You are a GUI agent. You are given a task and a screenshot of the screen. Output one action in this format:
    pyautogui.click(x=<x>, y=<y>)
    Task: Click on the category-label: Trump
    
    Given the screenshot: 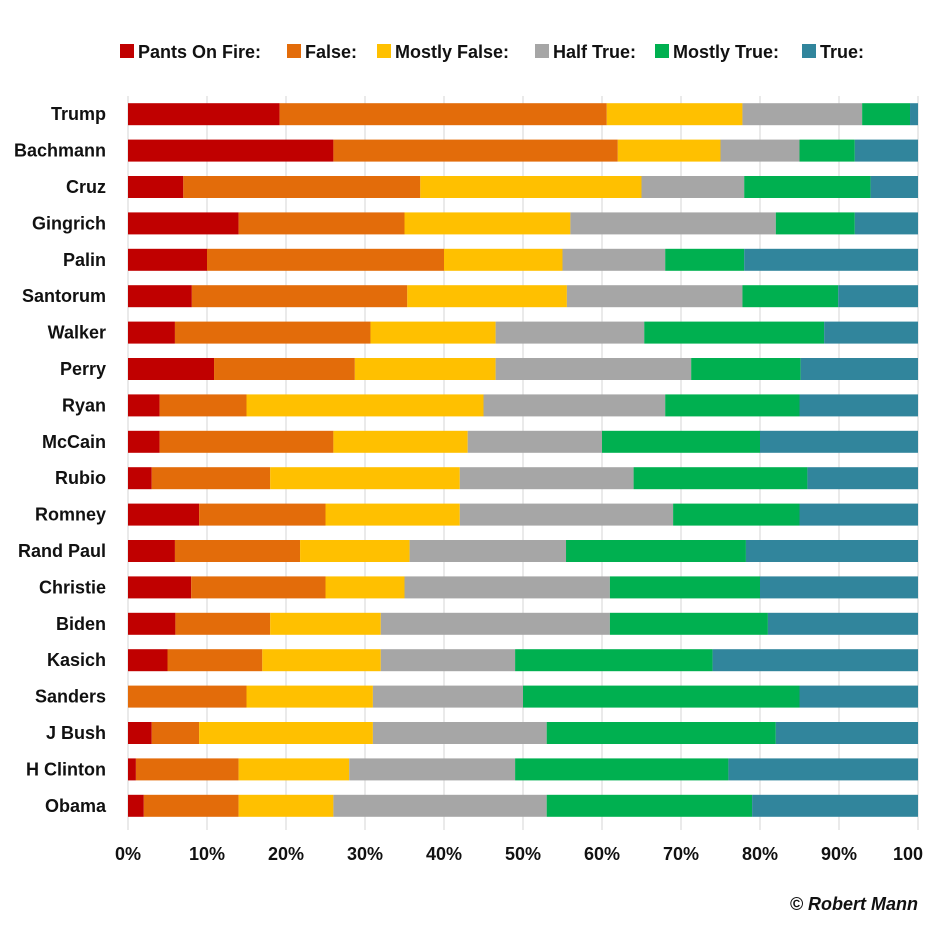 What is the action you would take?
    pyautogui.click(x=78, y=114)
    